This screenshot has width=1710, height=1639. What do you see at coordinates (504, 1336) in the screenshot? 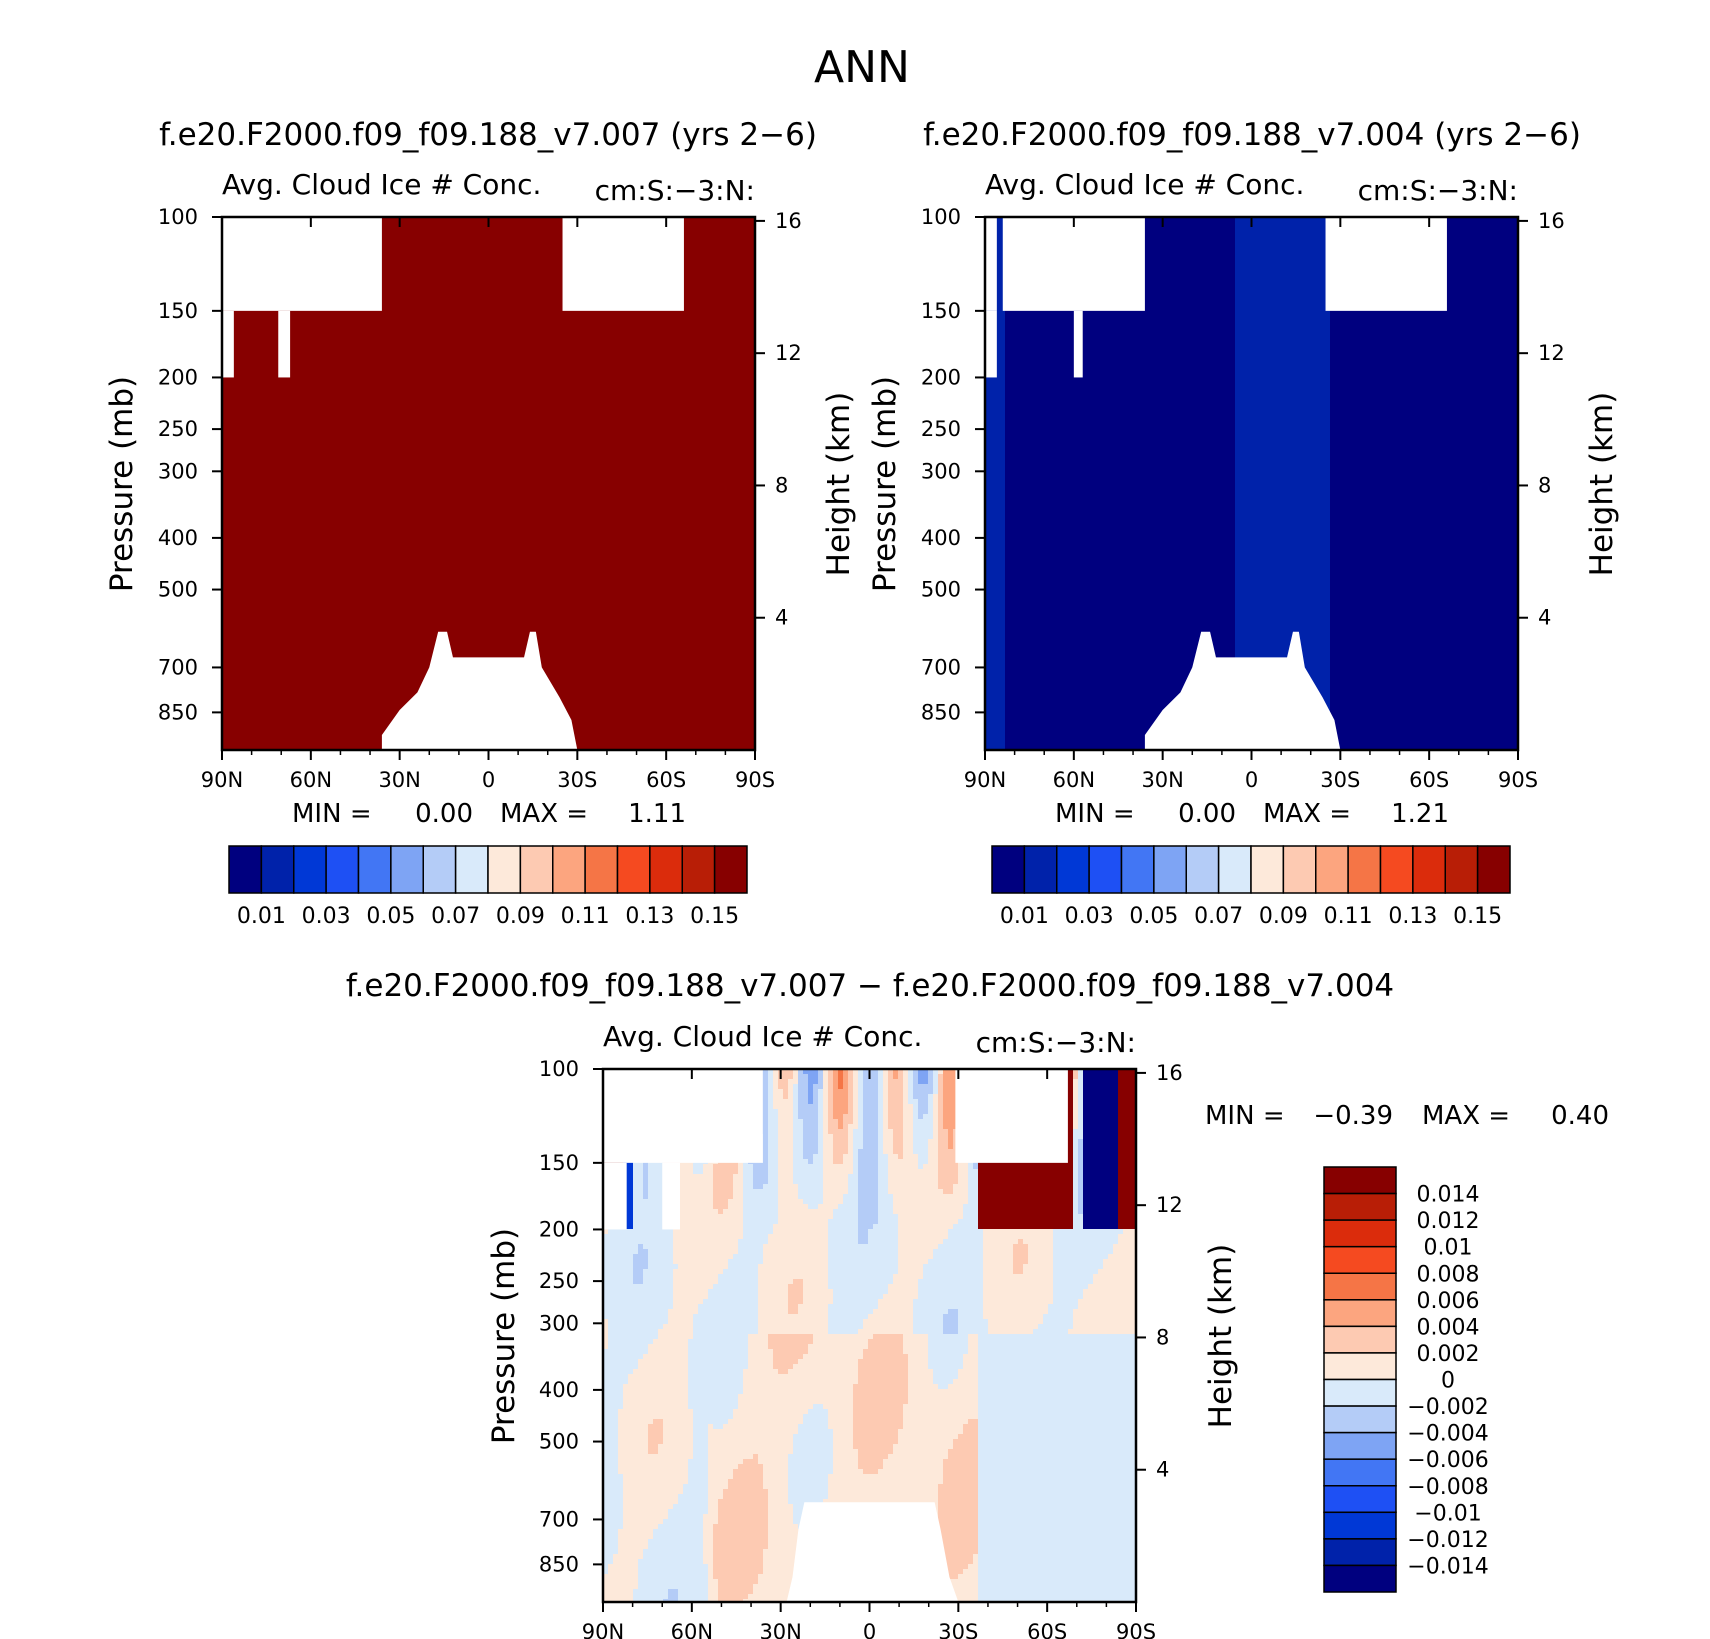
I see `panel-2-ylabel: Pressure (mb)` at bounding box center [504, 1336].